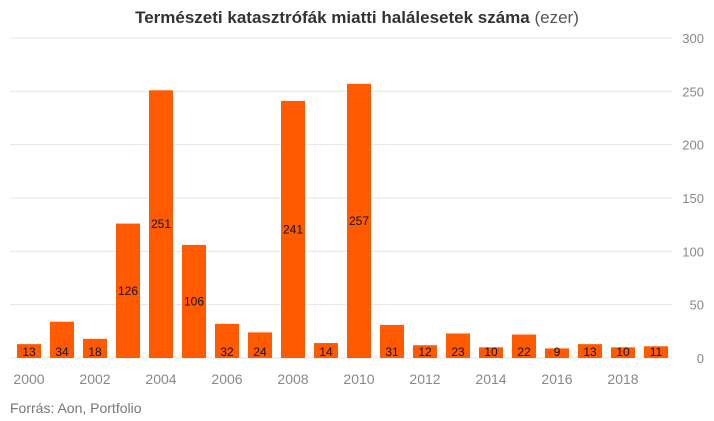 The height and width of the screenshot is (421, 714). Describe the element at coordinates (556, 379) in the screenshot. I see `x-tick-label: 2016` at that location.